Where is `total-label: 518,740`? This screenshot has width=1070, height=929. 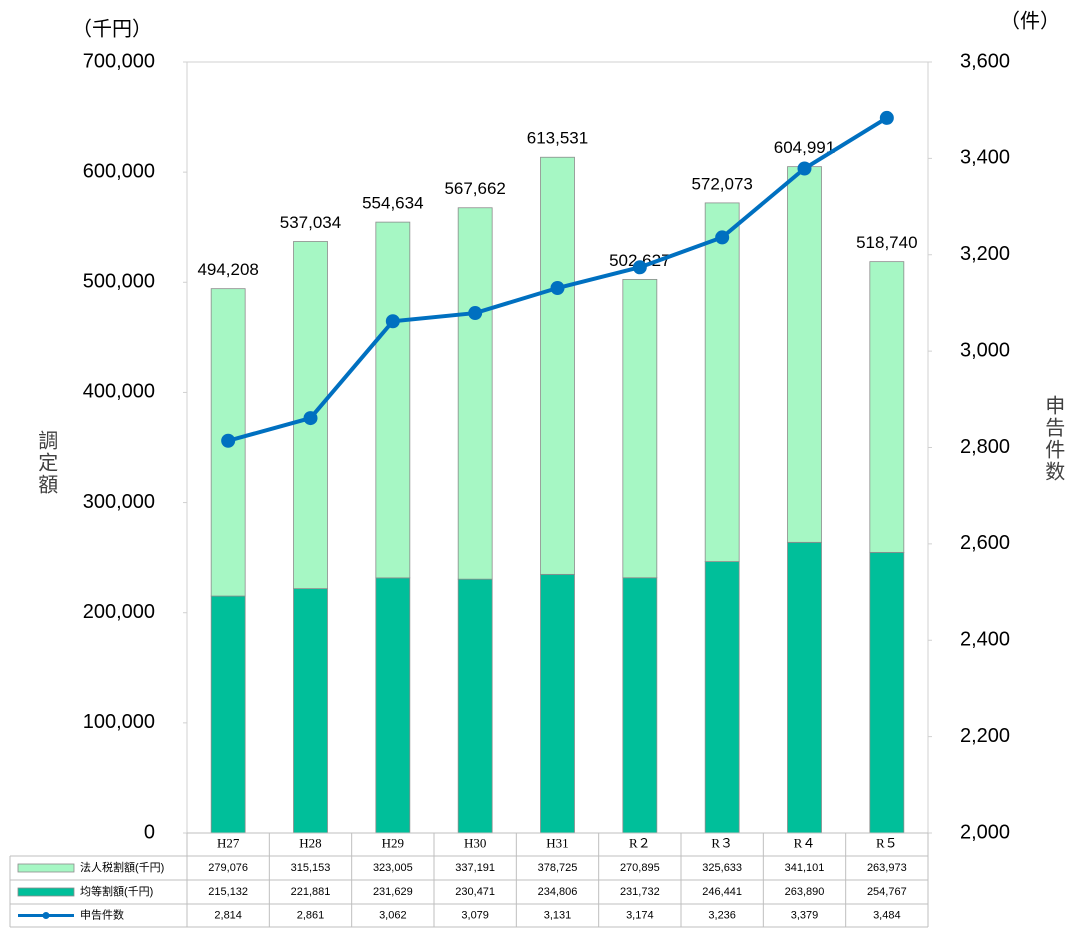
total-label: 518,740 is located at coordinates (886, 242).